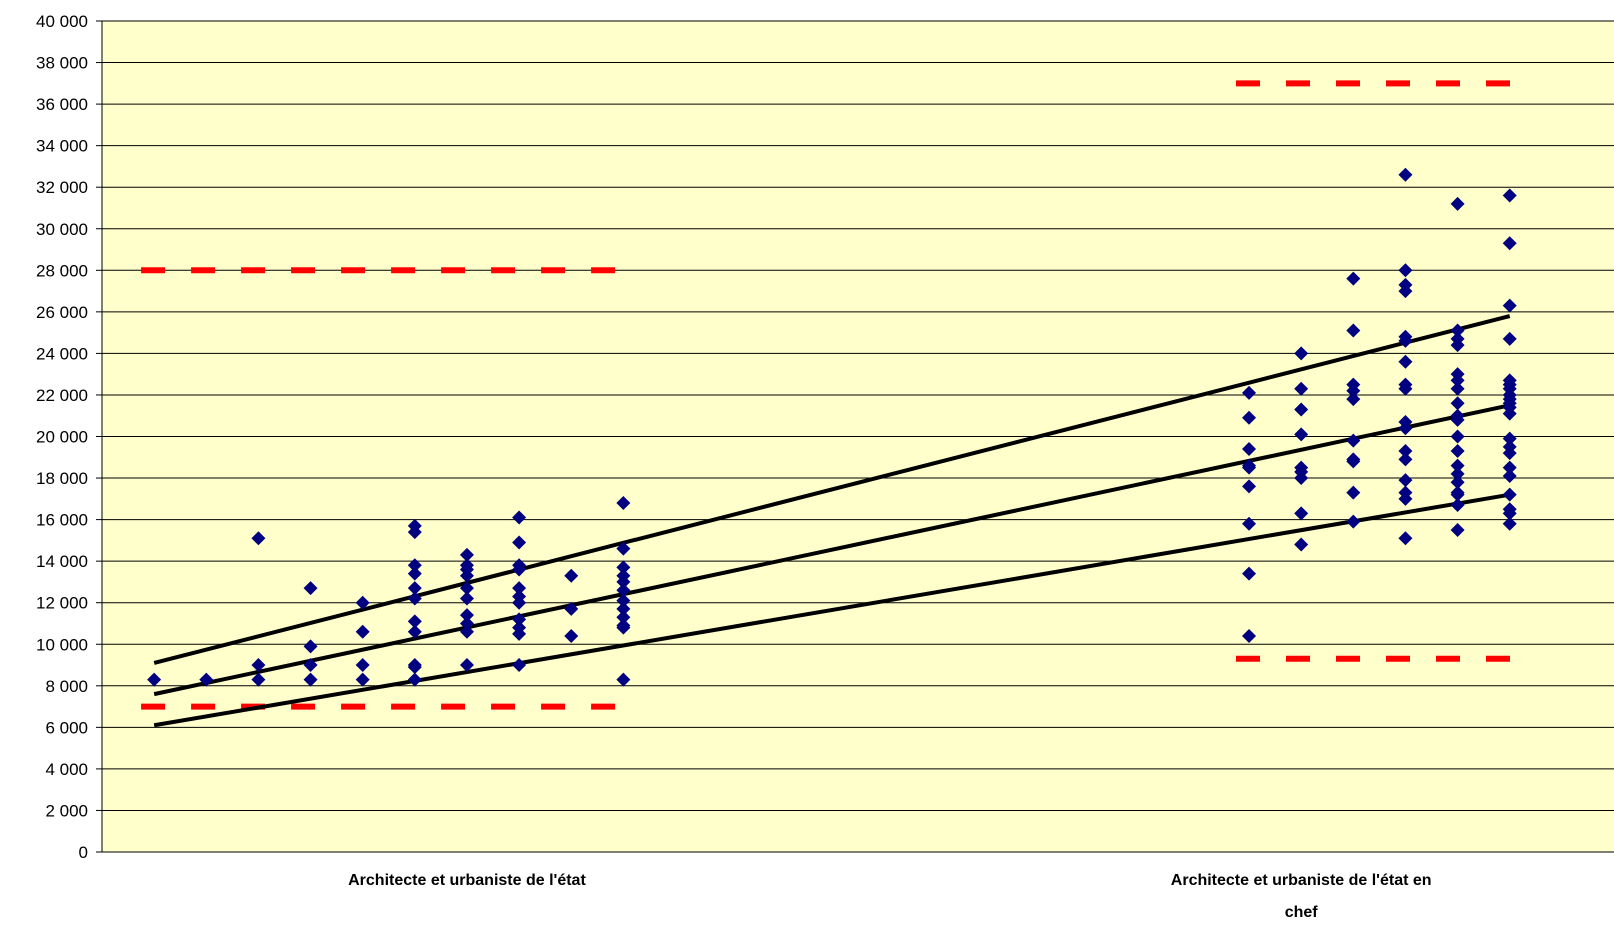  I want to click on y-tick-label: 14 000, so click(62, 561).